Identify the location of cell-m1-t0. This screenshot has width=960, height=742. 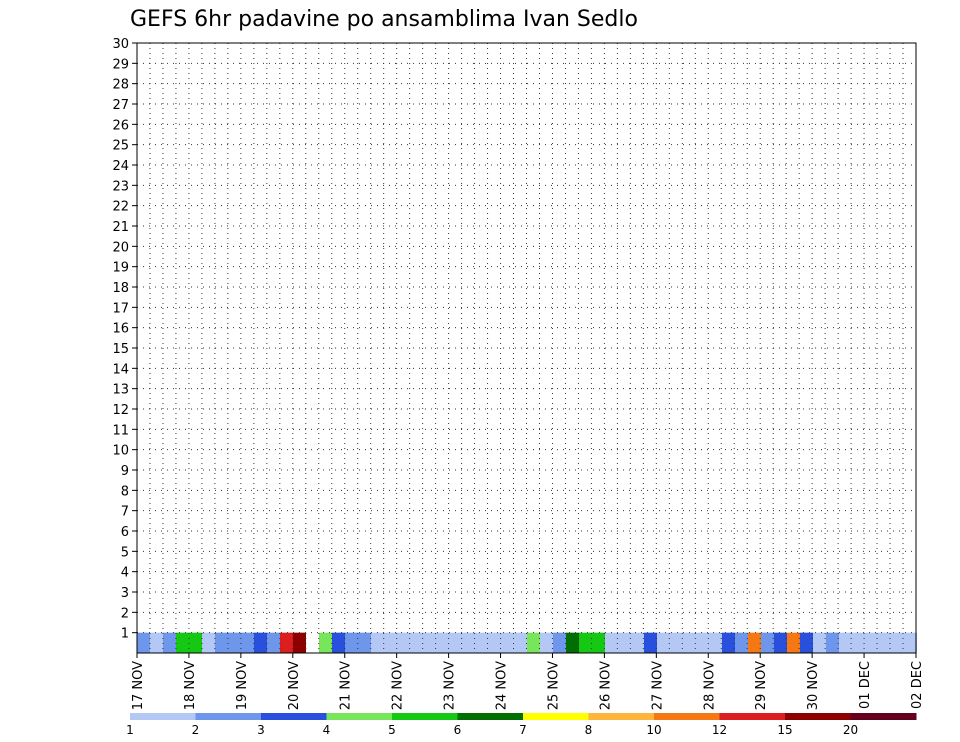
(143, 642).